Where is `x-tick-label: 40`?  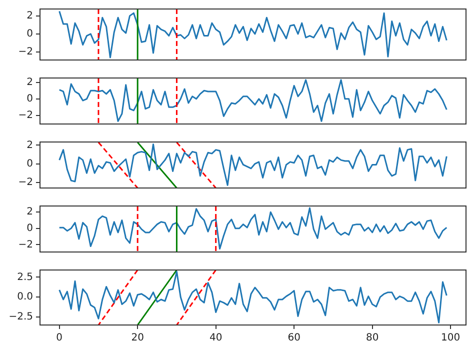 x-tick-label: 40 is located at coordinates (215, 338).